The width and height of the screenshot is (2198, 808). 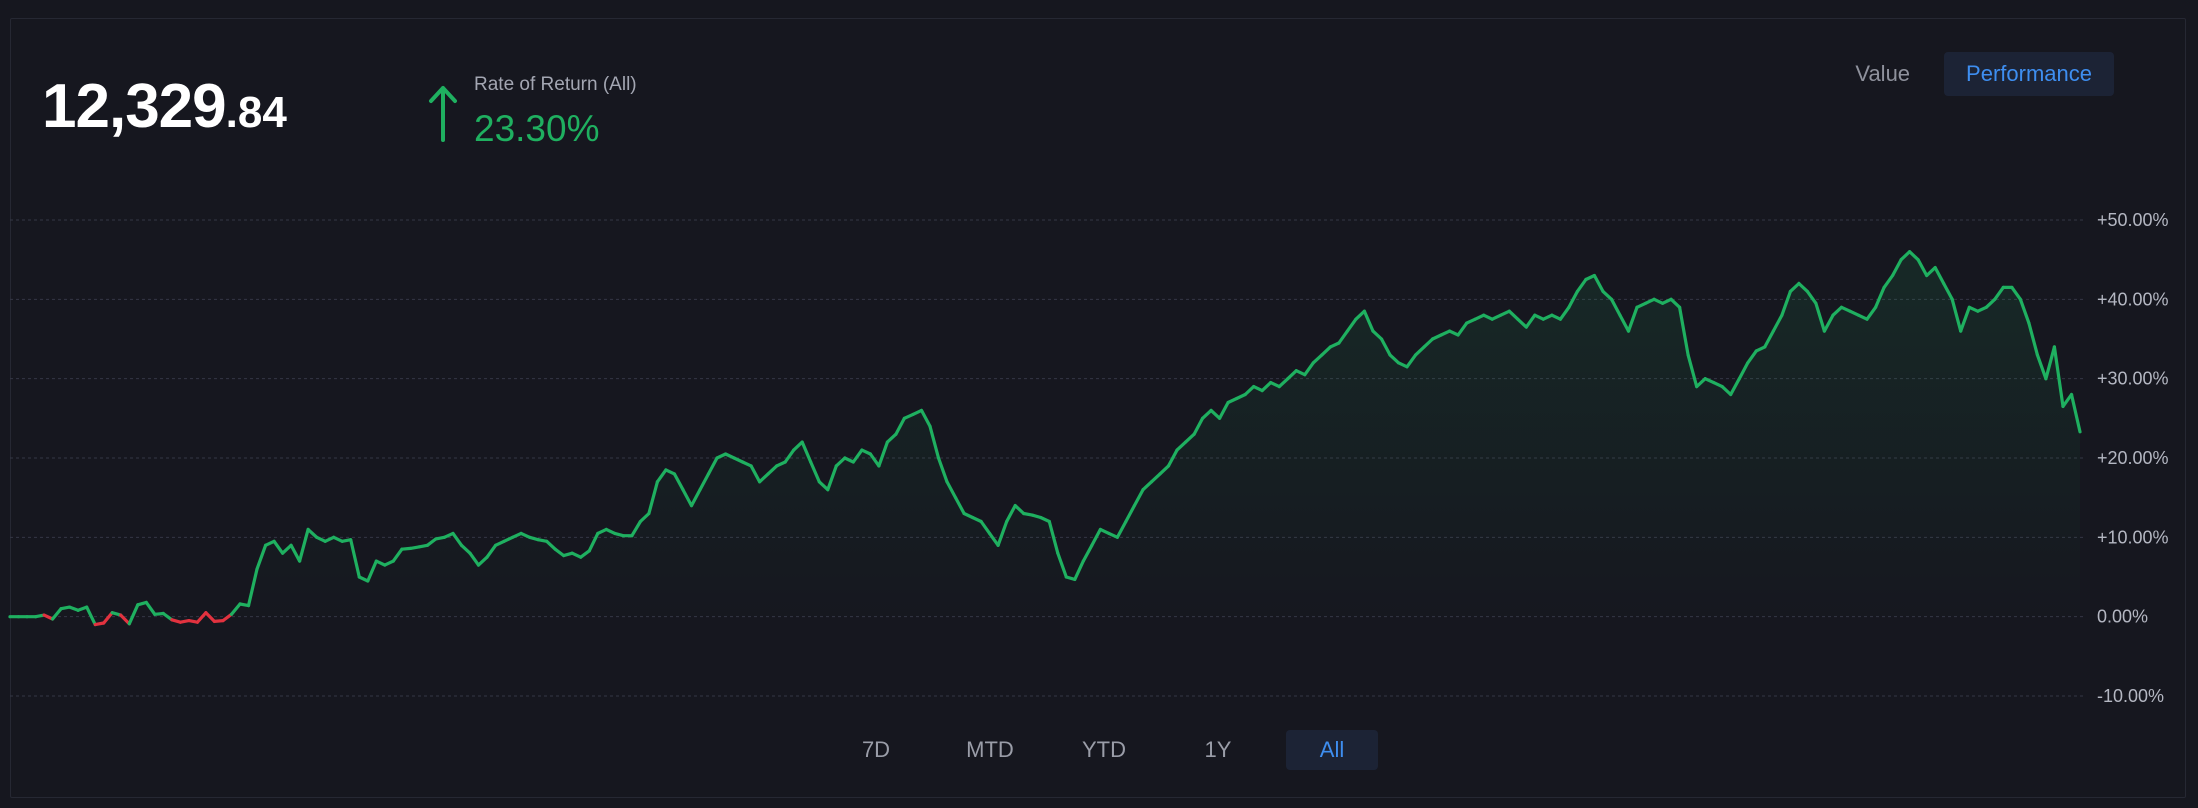 What do you see at coordinates (134, 106) in the screenshot?
I see `portfolio-value-integer: 12,329` at bounding box center [134, 106].